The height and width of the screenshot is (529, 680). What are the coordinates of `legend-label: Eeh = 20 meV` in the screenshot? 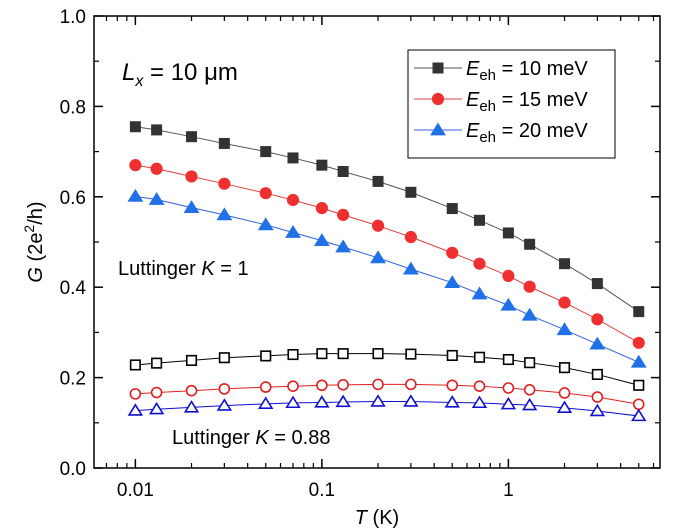 It's located at (527, 133).